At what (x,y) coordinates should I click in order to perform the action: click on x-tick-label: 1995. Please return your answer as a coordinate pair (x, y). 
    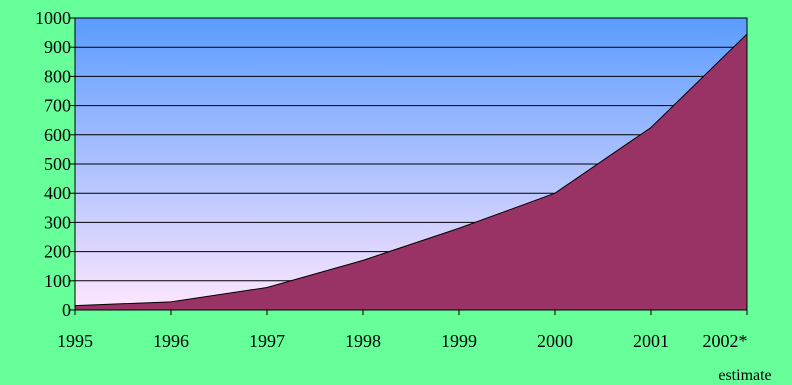
    Looking at the image, I should click on (75, 341).